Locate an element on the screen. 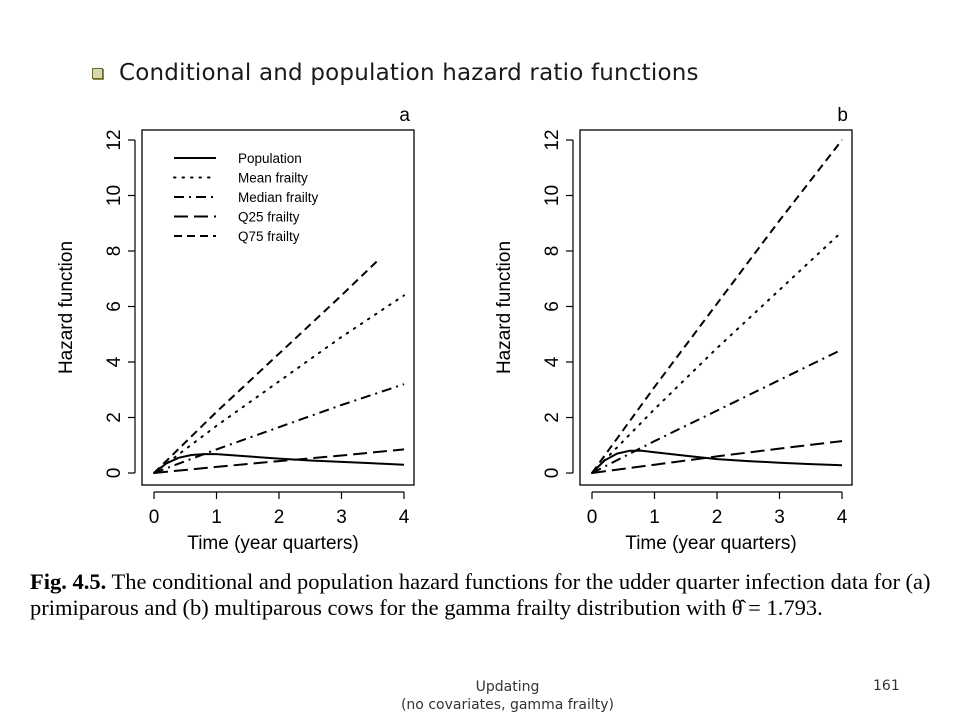 The width and height of the screenshot is (960, 720). legend-label: Mean frailty is located at coordinates (273, 178).